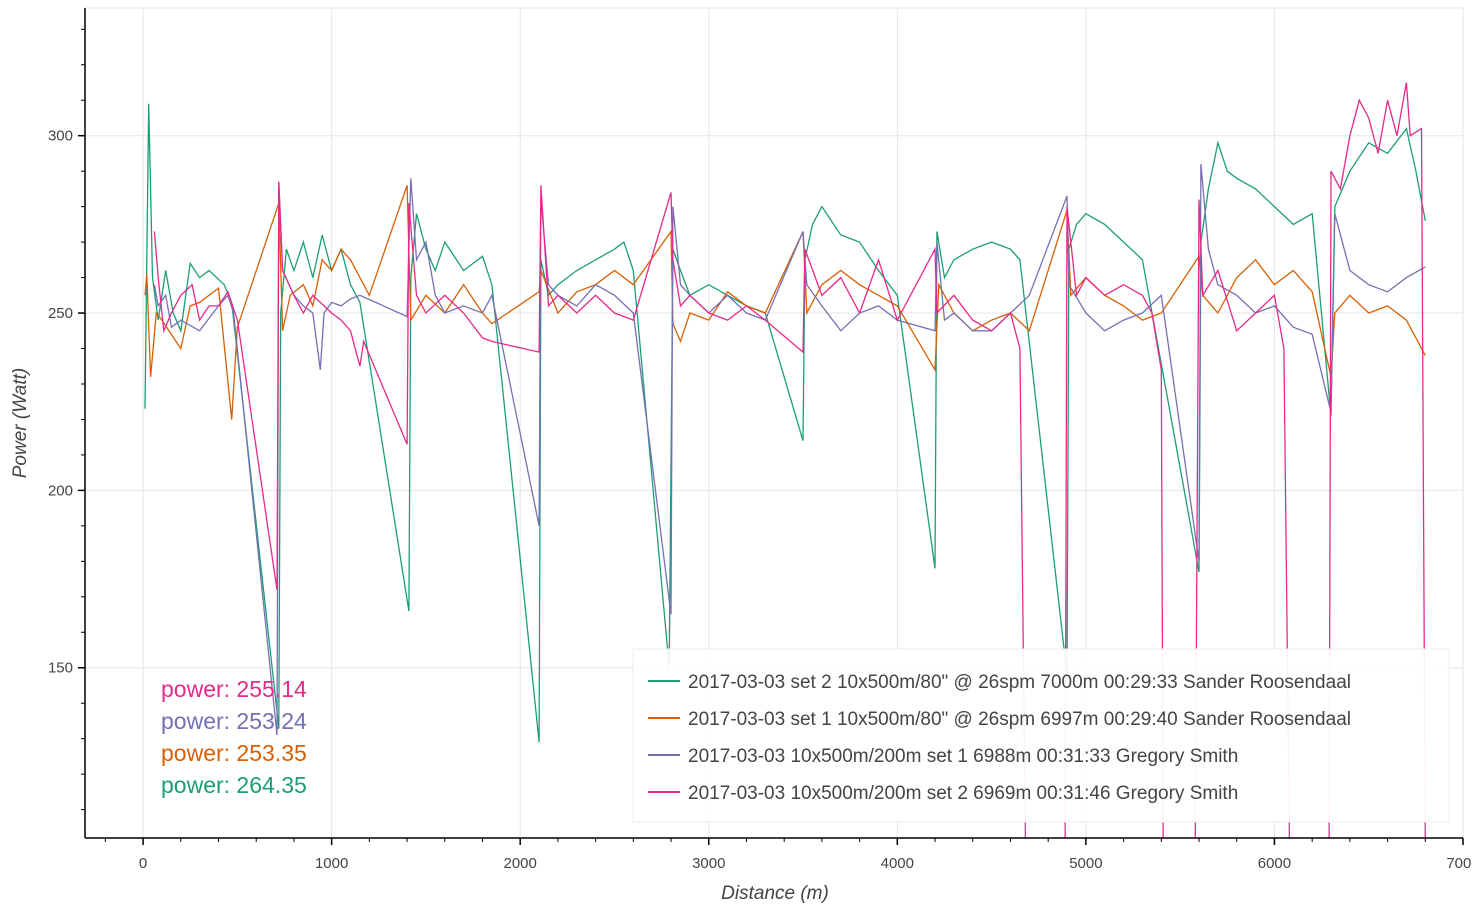 Image resolution: width=1472 pixels, height=912 pixels. I want to click on y-tick-label: 200, so click(60, 490).